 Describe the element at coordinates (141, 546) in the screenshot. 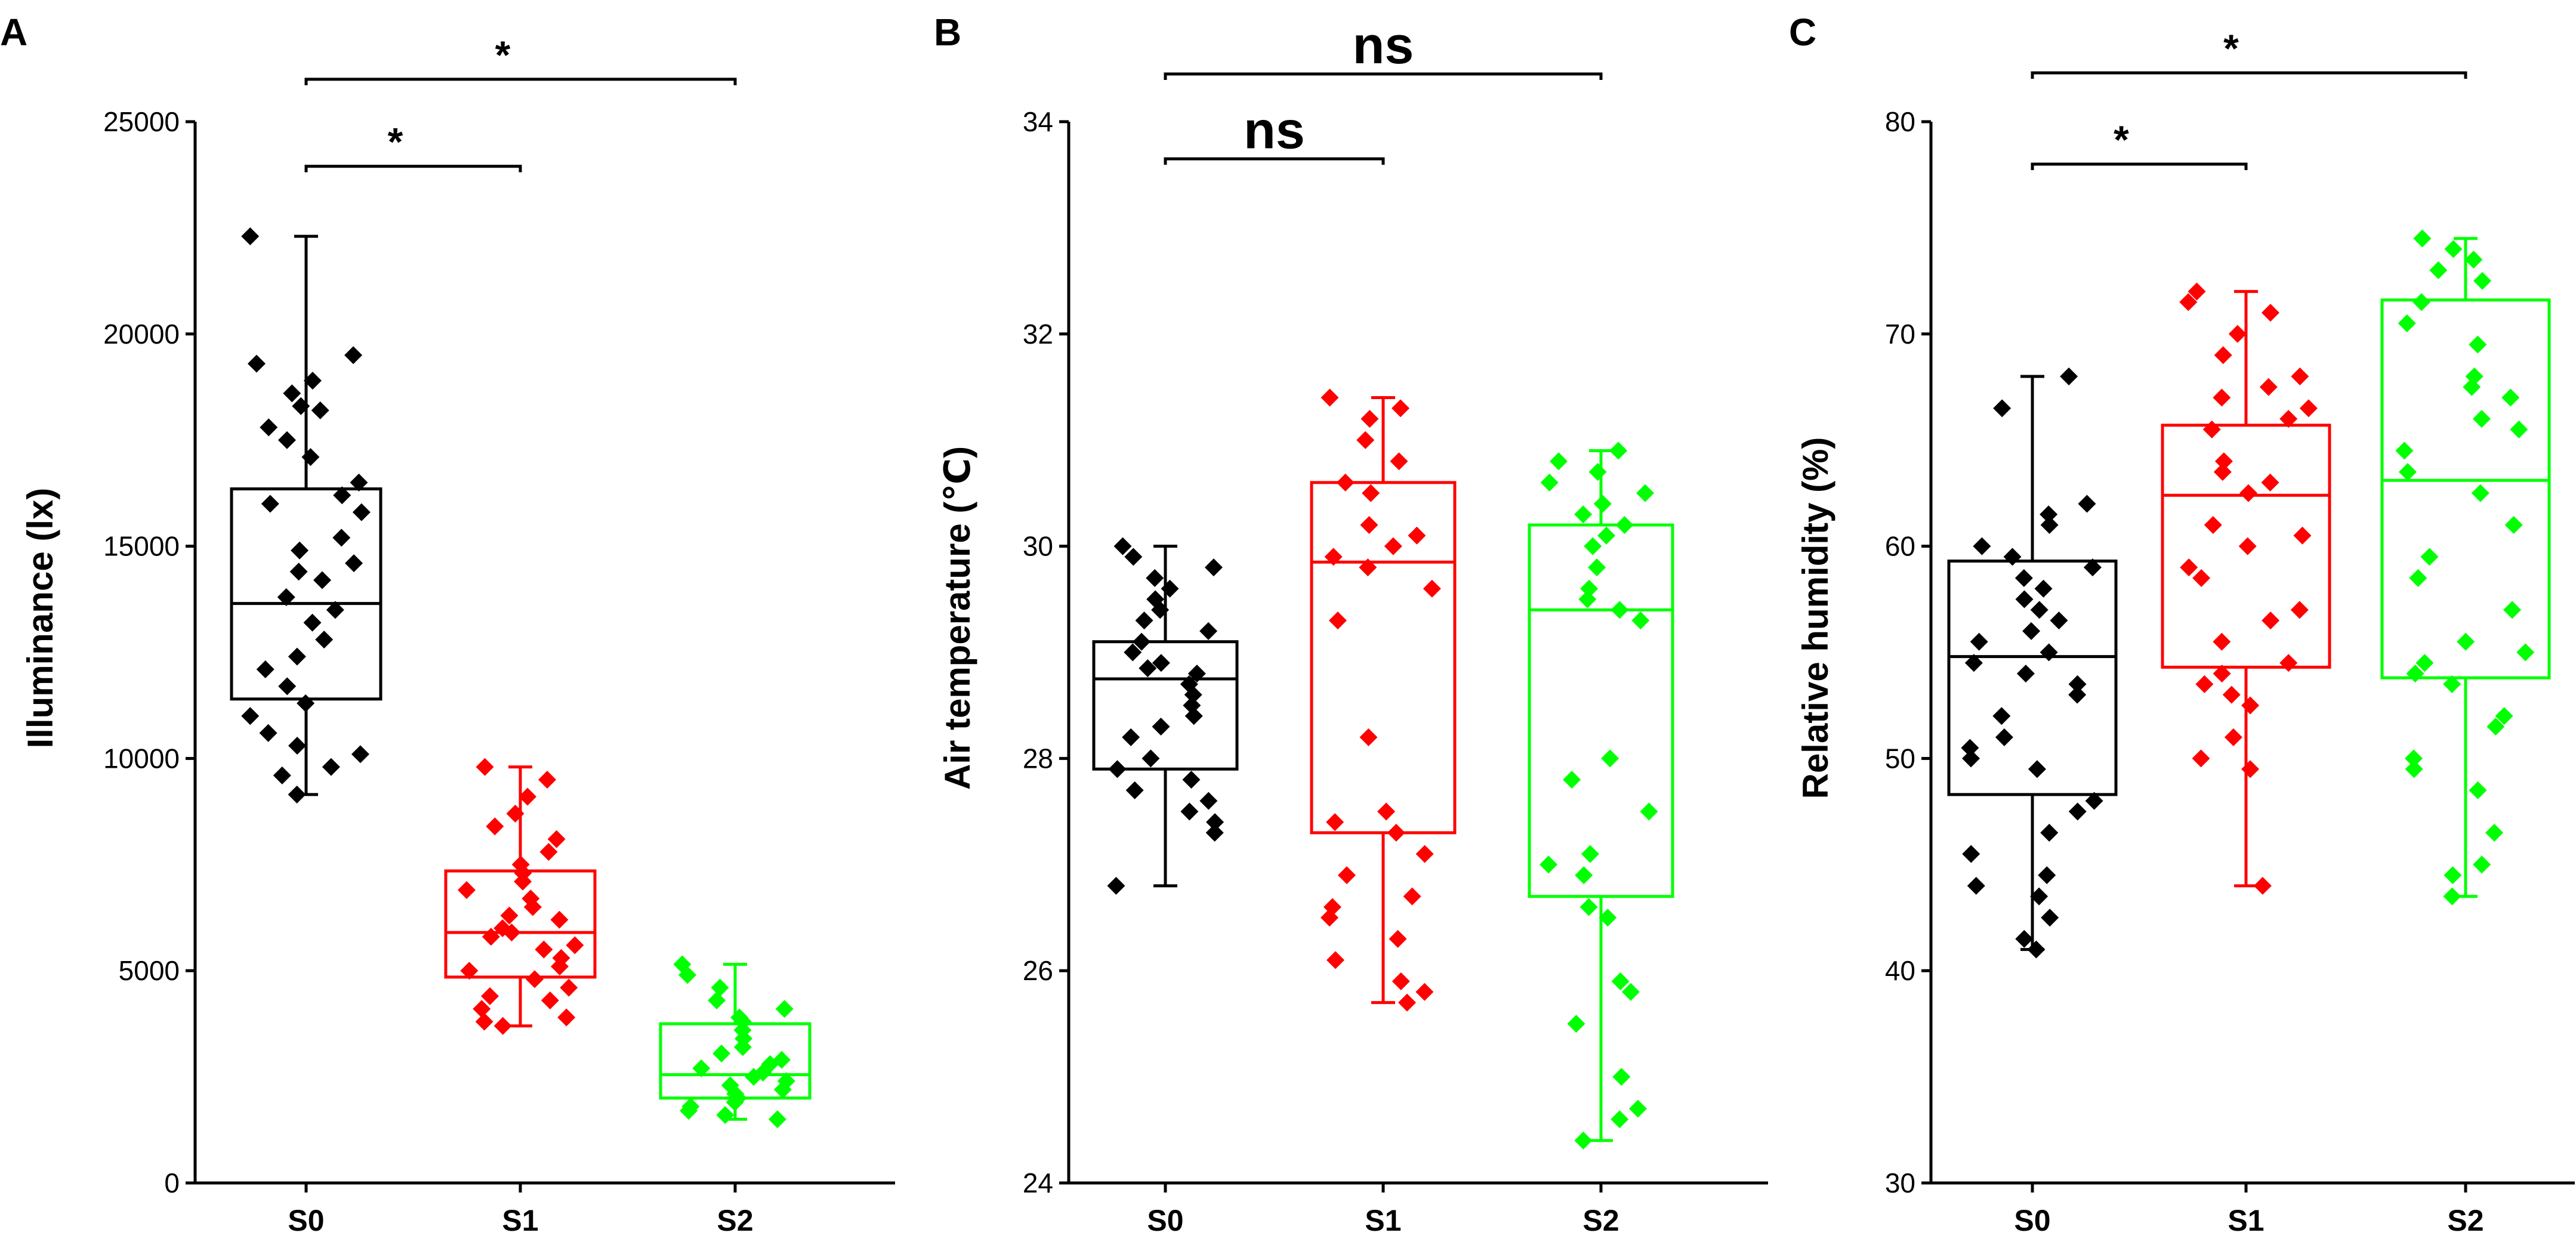

I see `y-tick-label: 15000` at that location.